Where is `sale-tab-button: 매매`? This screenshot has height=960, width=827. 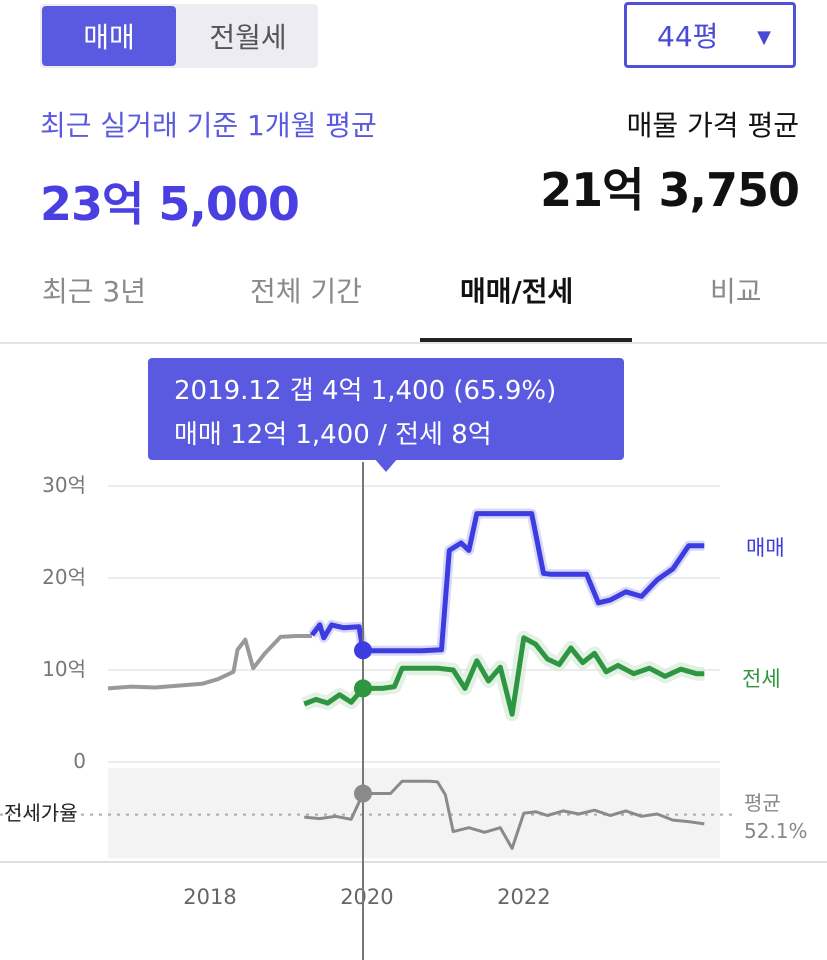
sale-tab-button: 매매 is located at coordinates (109, 36).